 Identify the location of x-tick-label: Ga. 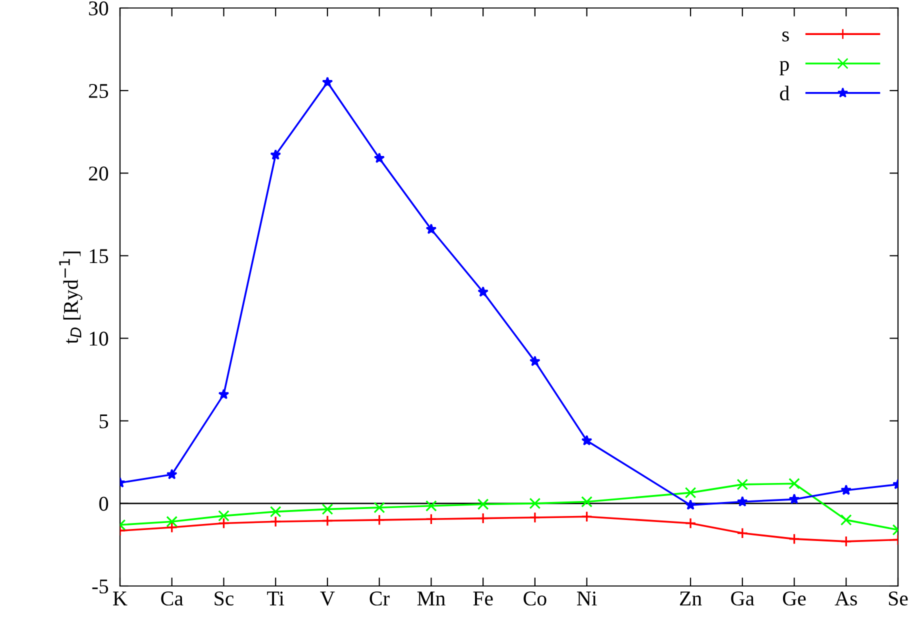
(742, 599).